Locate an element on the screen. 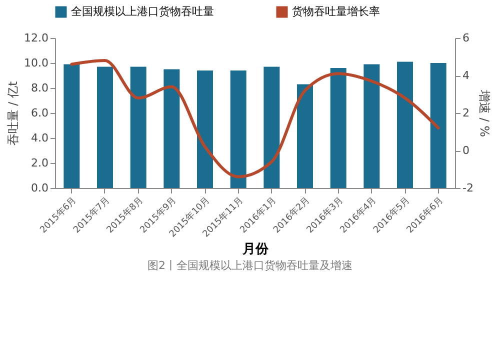  y2-tick-label: 4 is located at coordinates (466, 75).